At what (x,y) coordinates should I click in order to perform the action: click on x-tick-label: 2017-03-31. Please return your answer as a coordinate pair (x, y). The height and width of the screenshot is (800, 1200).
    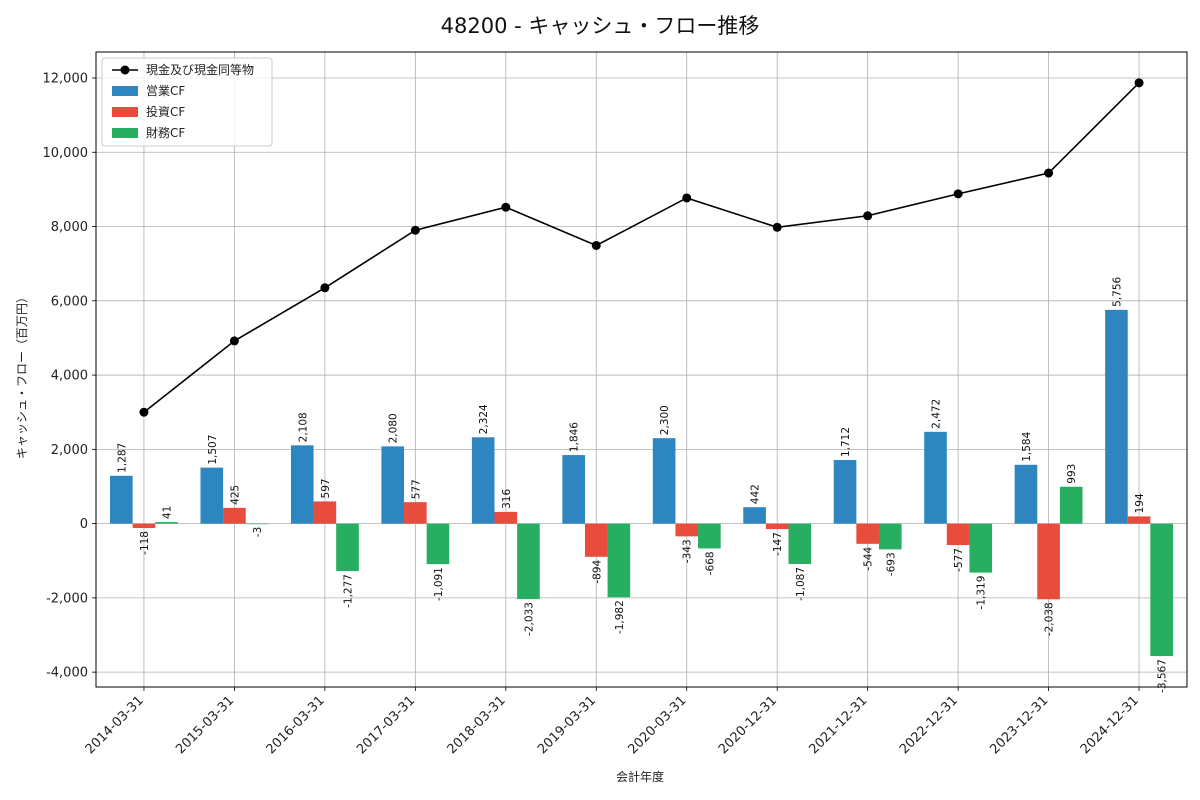
    Looking at the image, I should click on (386, 725).